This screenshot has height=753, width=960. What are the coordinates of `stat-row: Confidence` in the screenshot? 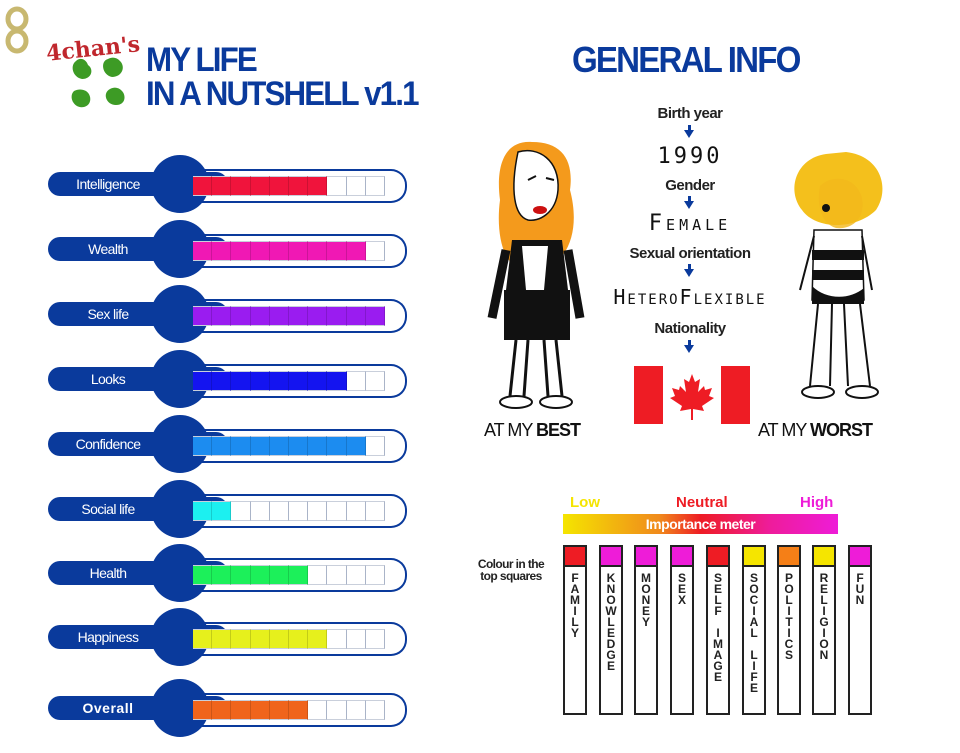 It's located at (228, 444).